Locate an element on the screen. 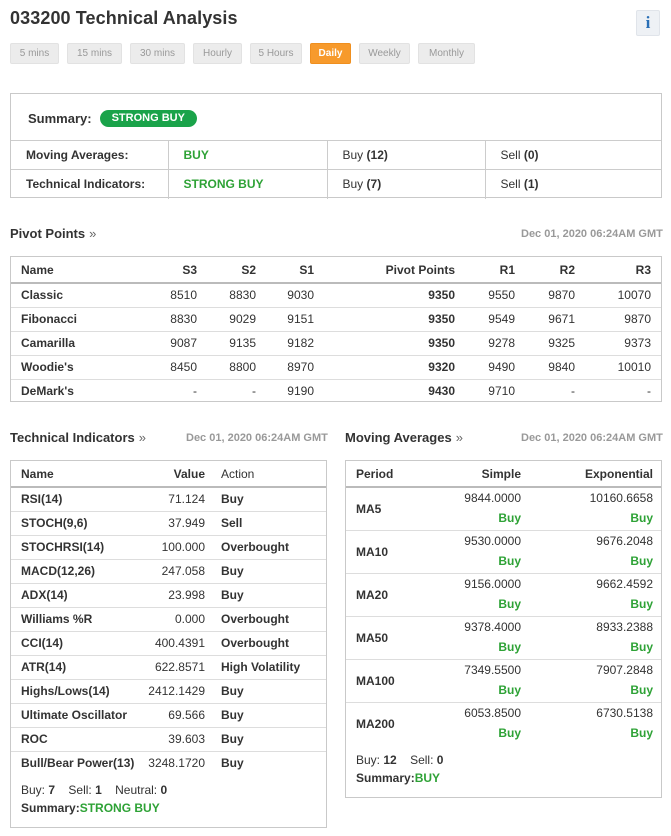 Image resolution: width=671 pixels, height=836 pixels. tab-15-mins: 15 mins is located at coordinates (94, 53).